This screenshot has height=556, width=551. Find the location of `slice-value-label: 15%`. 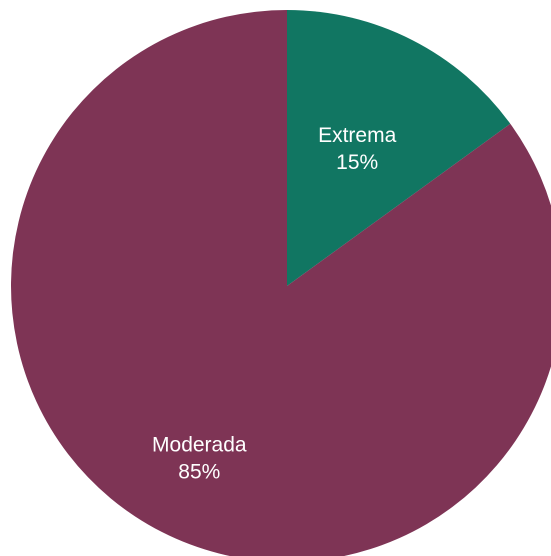

slice-value-label: 15% is located at coordinates (357, 162).